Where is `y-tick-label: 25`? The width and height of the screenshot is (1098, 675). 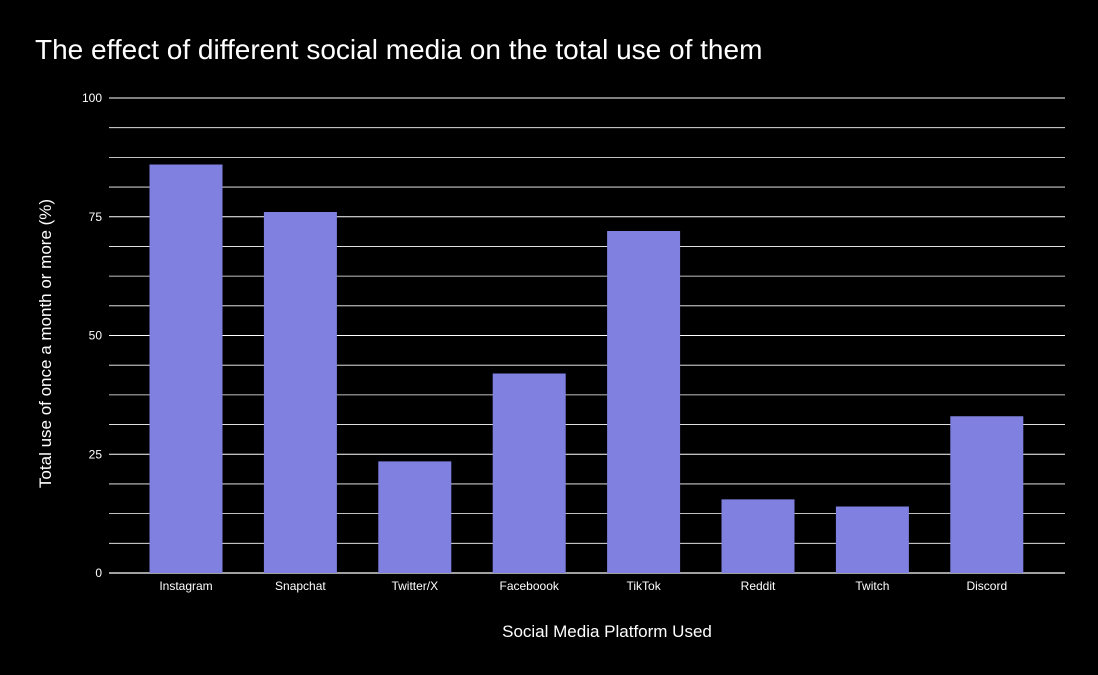 y-tick-label: 25 is located at coordinates (96, 454).